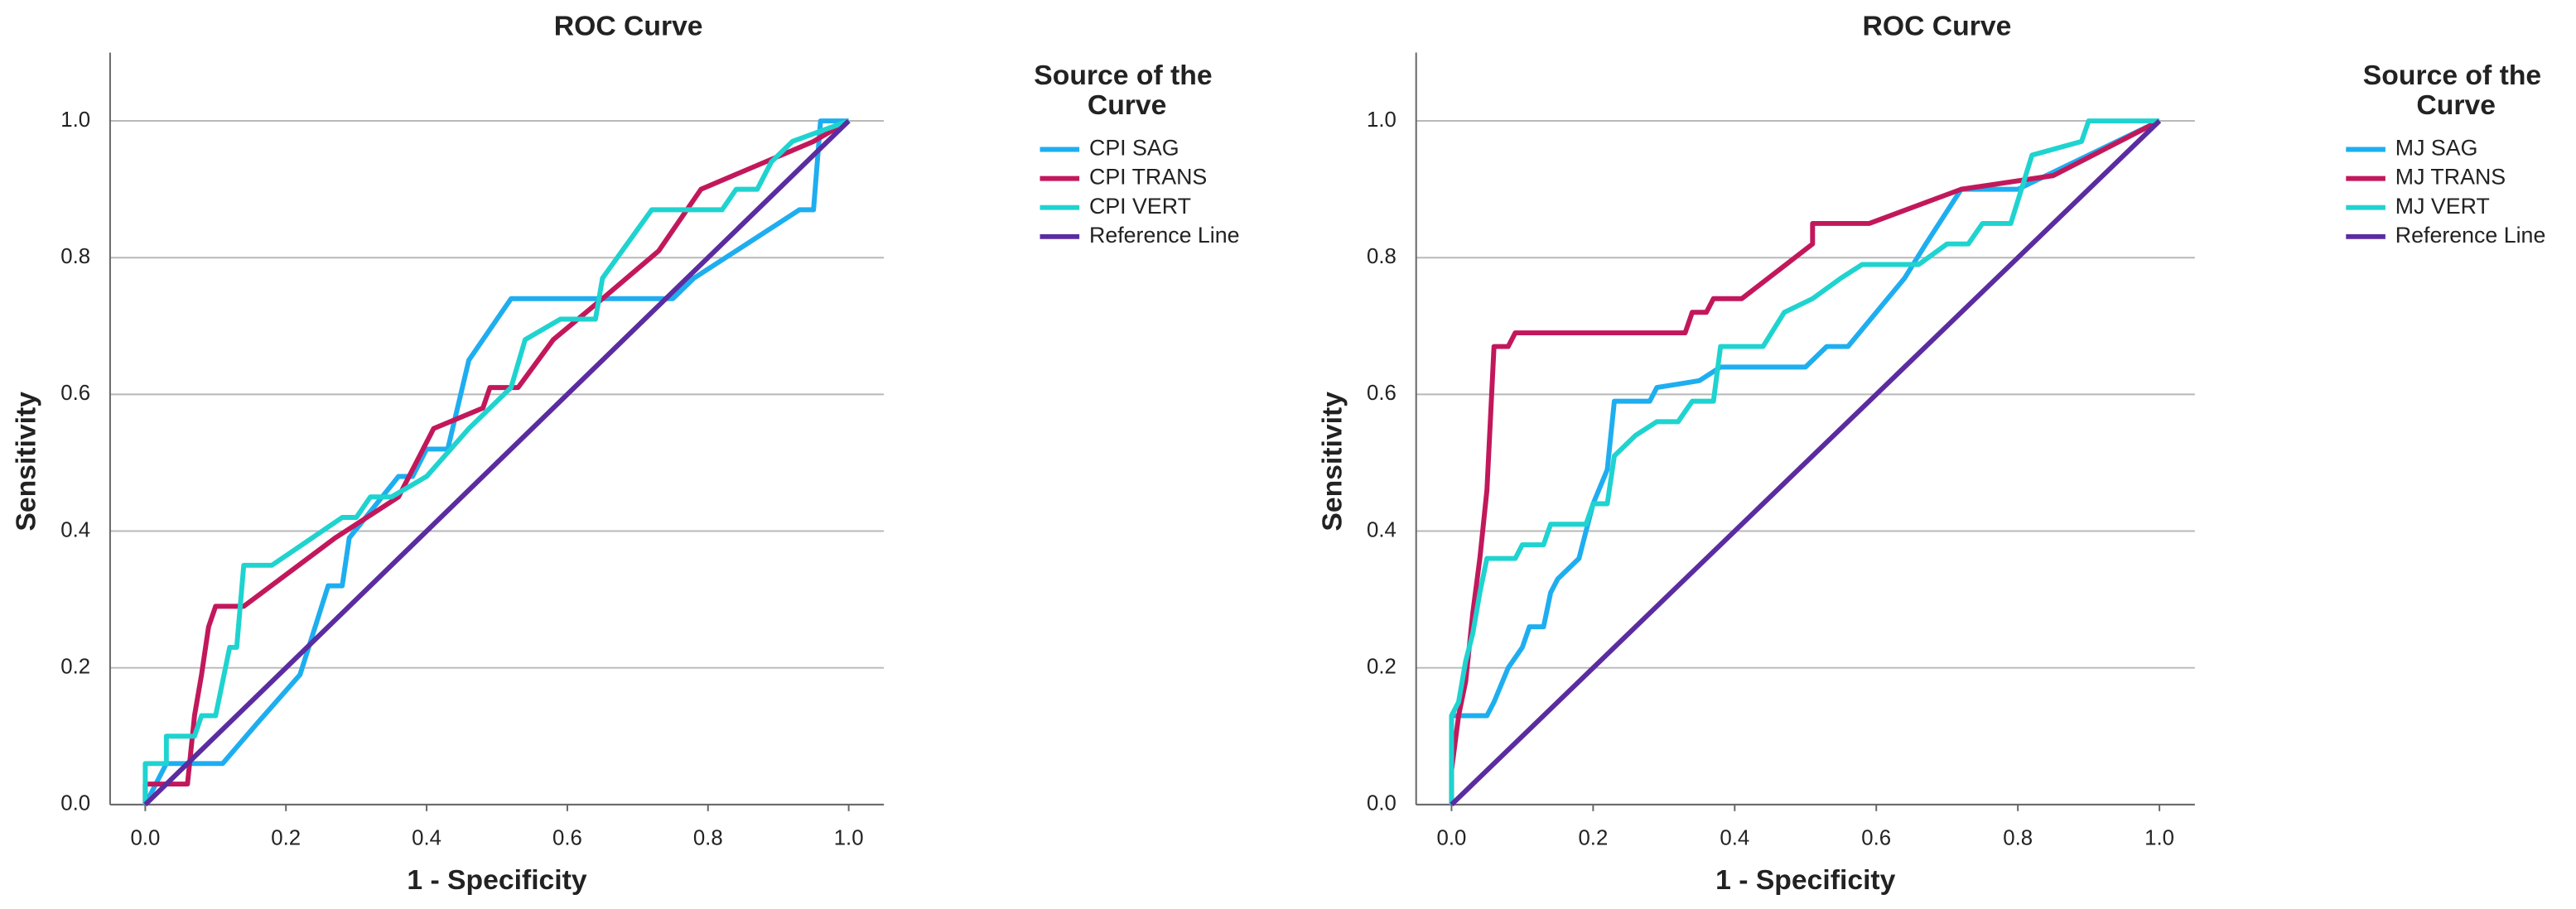 The height and width of the screenshot is (909, 2576). What do you see at coordinates (2450, 177) in the screenshot?
I see `legend-label: MJ TRANS` at bounding box center [2450, 177].